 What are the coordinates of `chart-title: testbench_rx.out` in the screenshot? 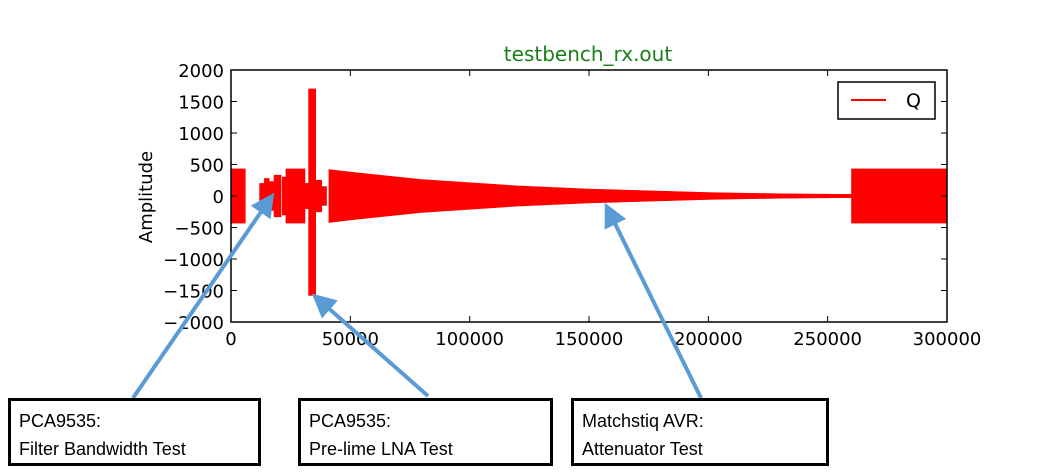 It's located at (588, 54).